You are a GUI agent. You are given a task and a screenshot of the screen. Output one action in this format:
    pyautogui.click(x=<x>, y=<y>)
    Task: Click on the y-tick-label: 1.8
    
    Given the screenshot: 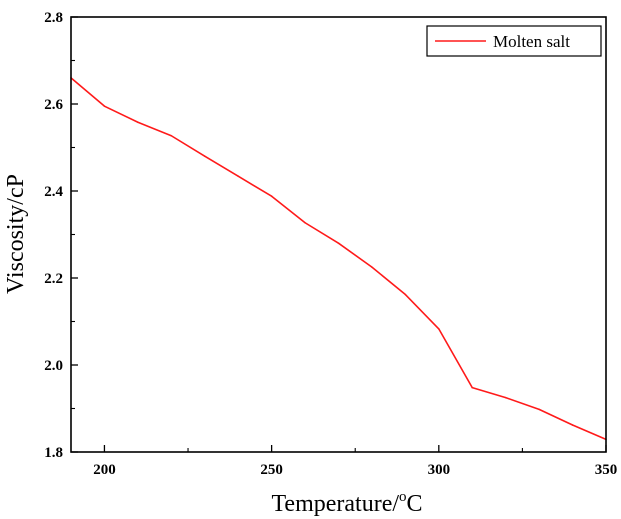 What is the action you would take?
    pyautogui.click(x=53, y=453)
    